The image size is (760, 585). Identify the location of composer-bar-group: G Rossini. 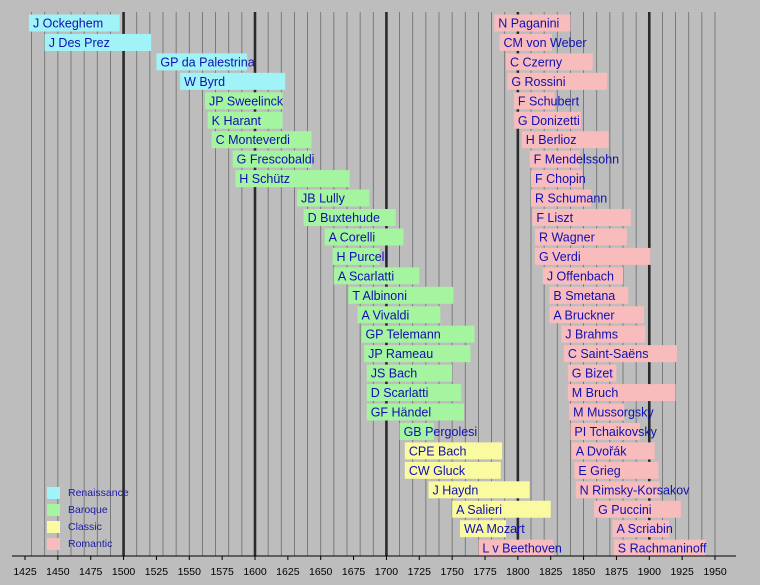
(557, 81).